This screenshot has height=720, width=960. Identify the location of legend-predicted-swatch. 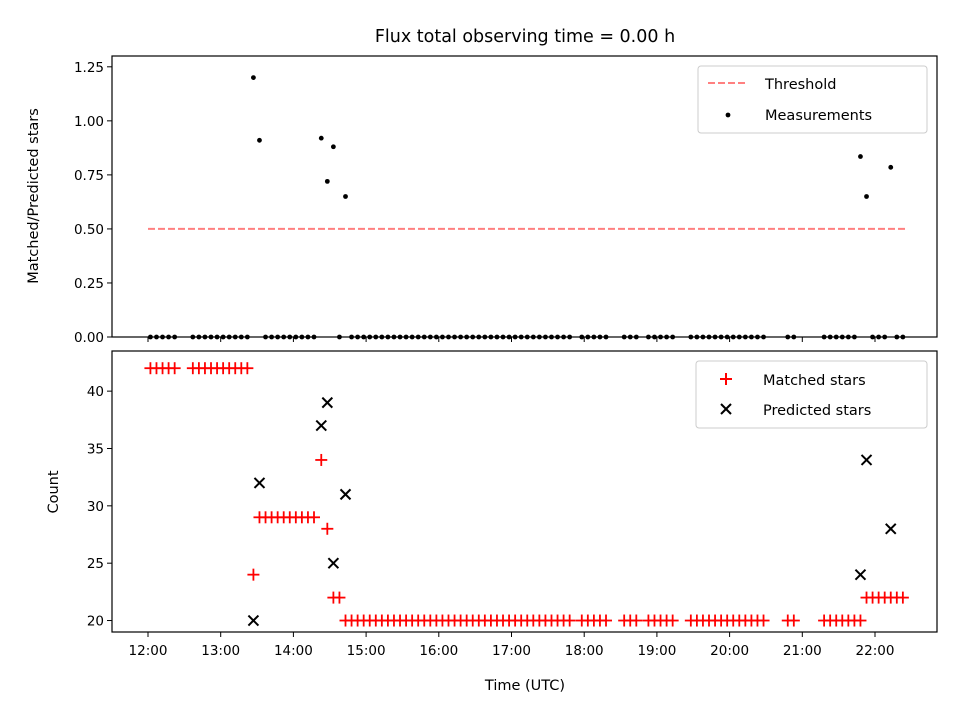
(726, 409).